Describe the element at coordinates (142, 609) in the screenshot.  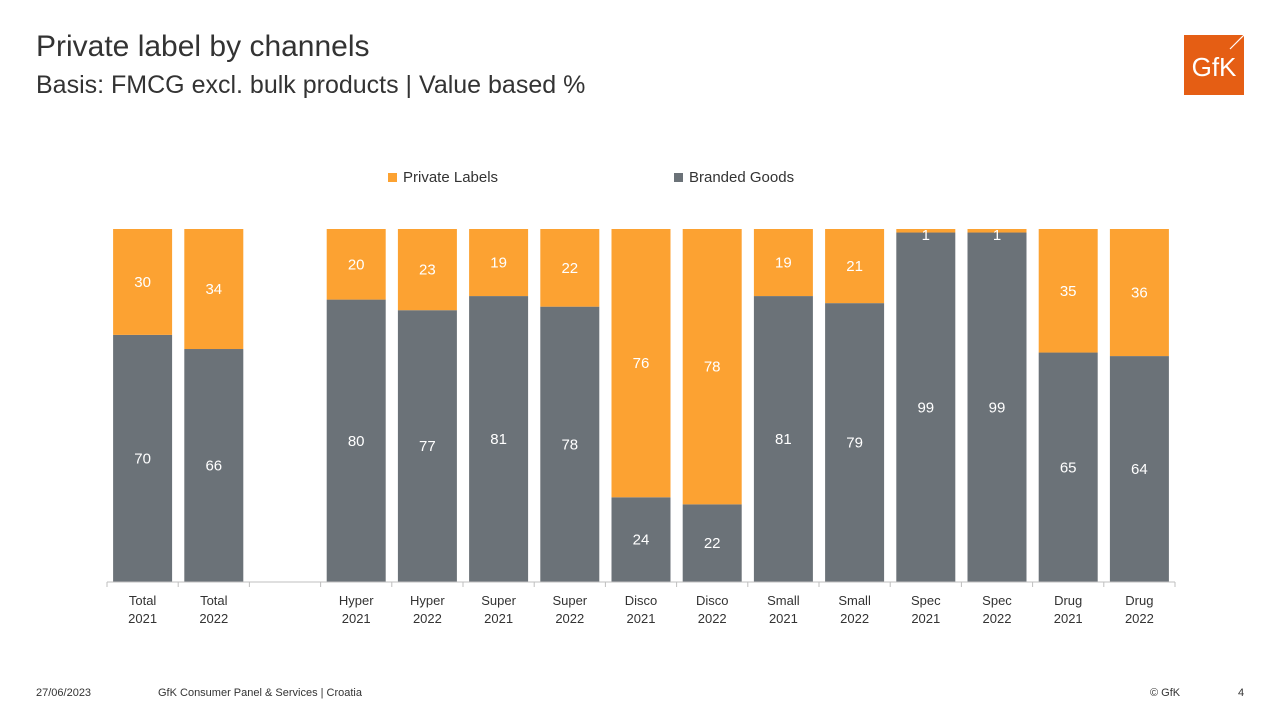
I see `x-tick-label-0: Total 2021` at that location.